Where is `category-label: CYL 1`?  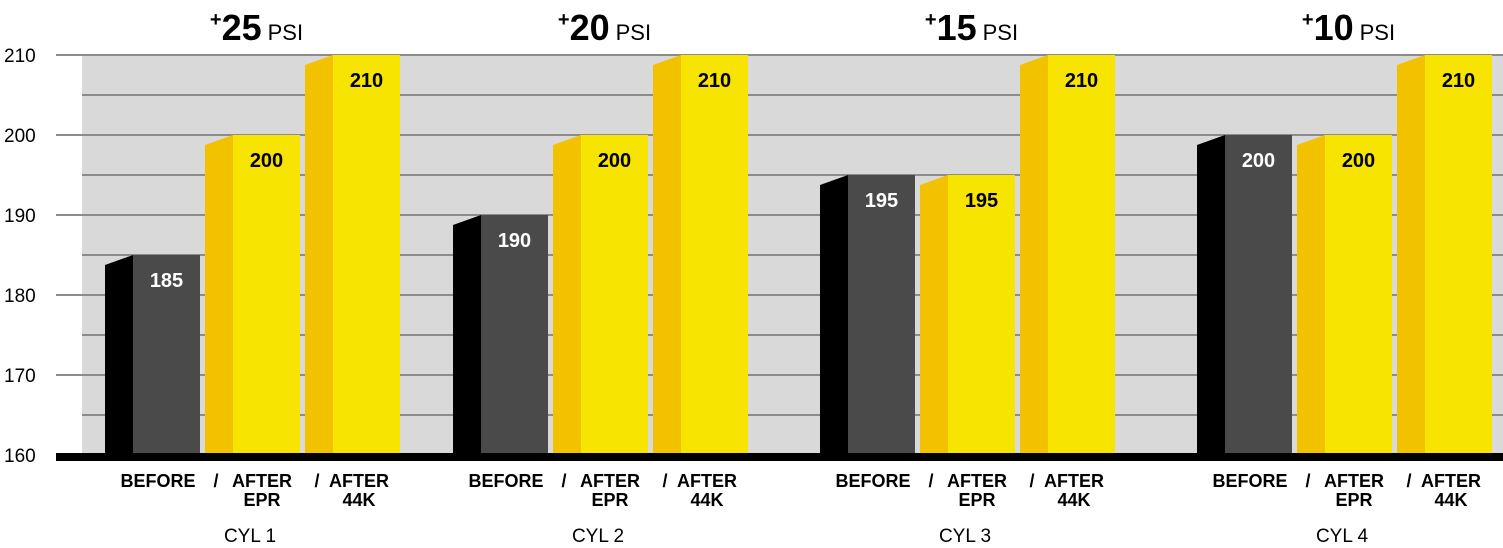
category-label: CYL 1 is located at coordinates (250, 536).